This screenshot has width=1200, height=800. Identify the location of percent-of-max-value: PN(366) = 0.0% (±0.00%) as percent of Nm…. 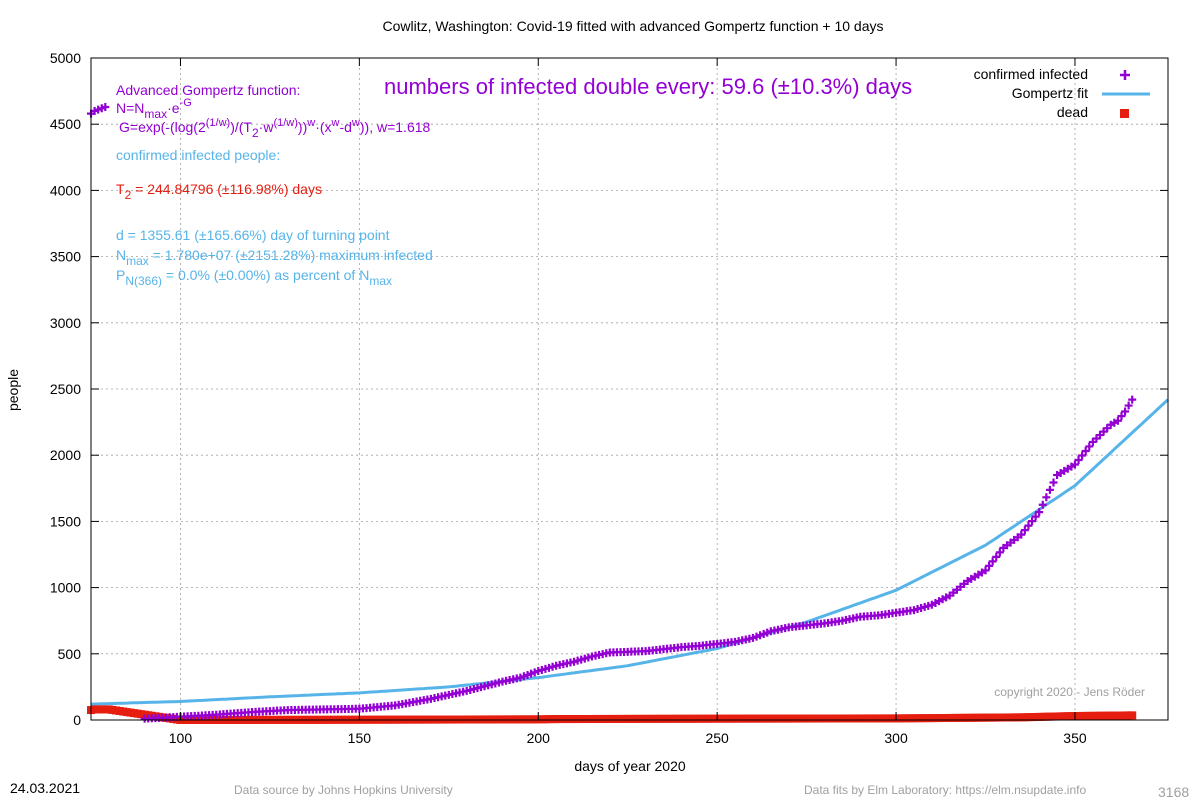
(254, 277).